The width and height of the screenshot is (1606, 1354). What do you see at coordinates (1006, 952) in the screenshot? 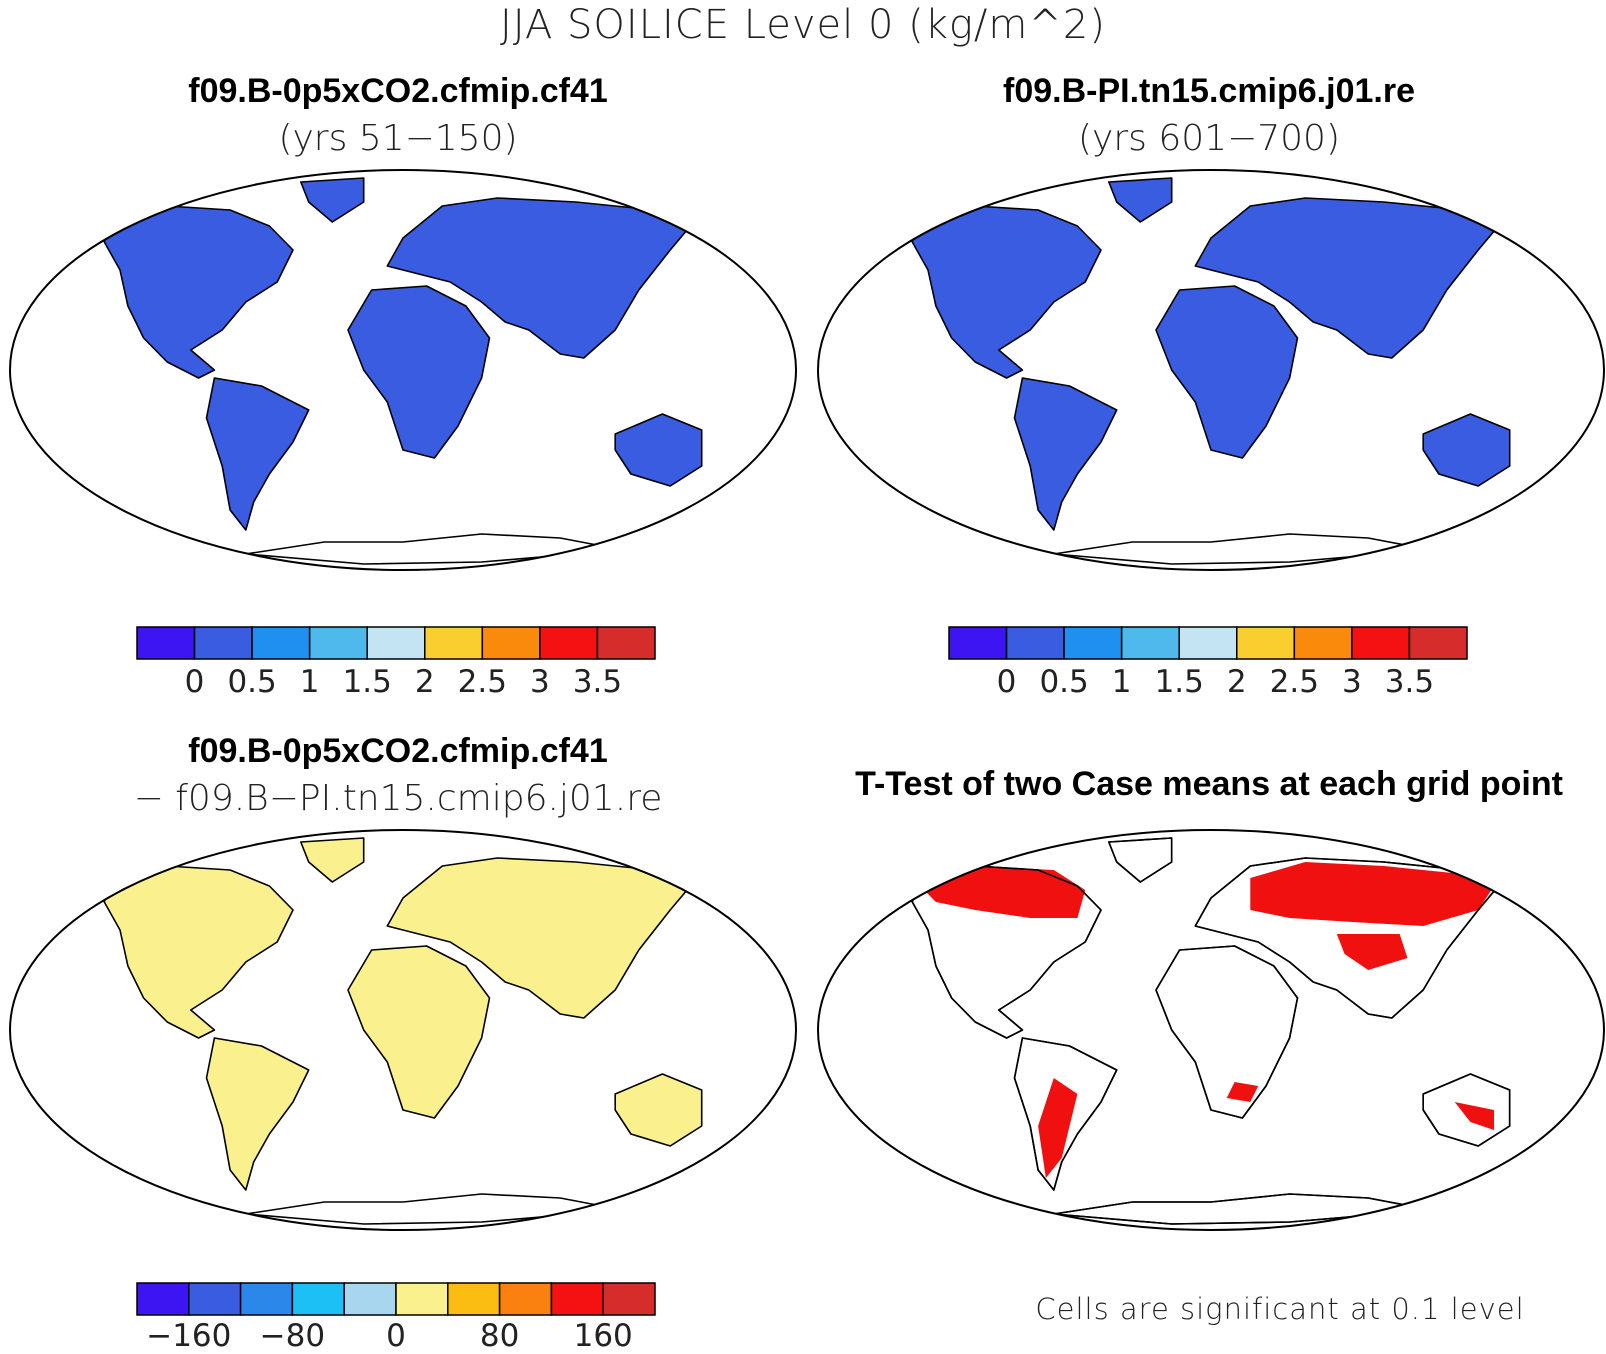
I see `coastline-north-america` at bounding box center [1006, 952].